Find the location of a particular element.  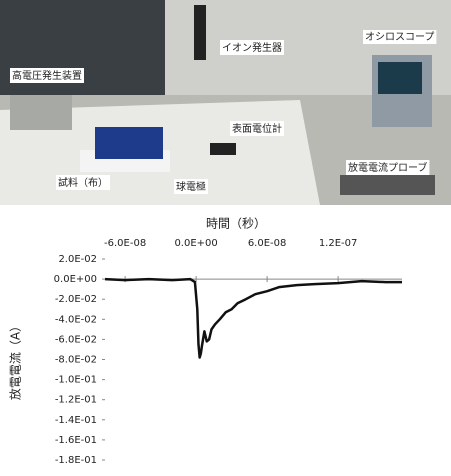

x-tick-label: 6.0E-08 is located at coordinates (267, 243).